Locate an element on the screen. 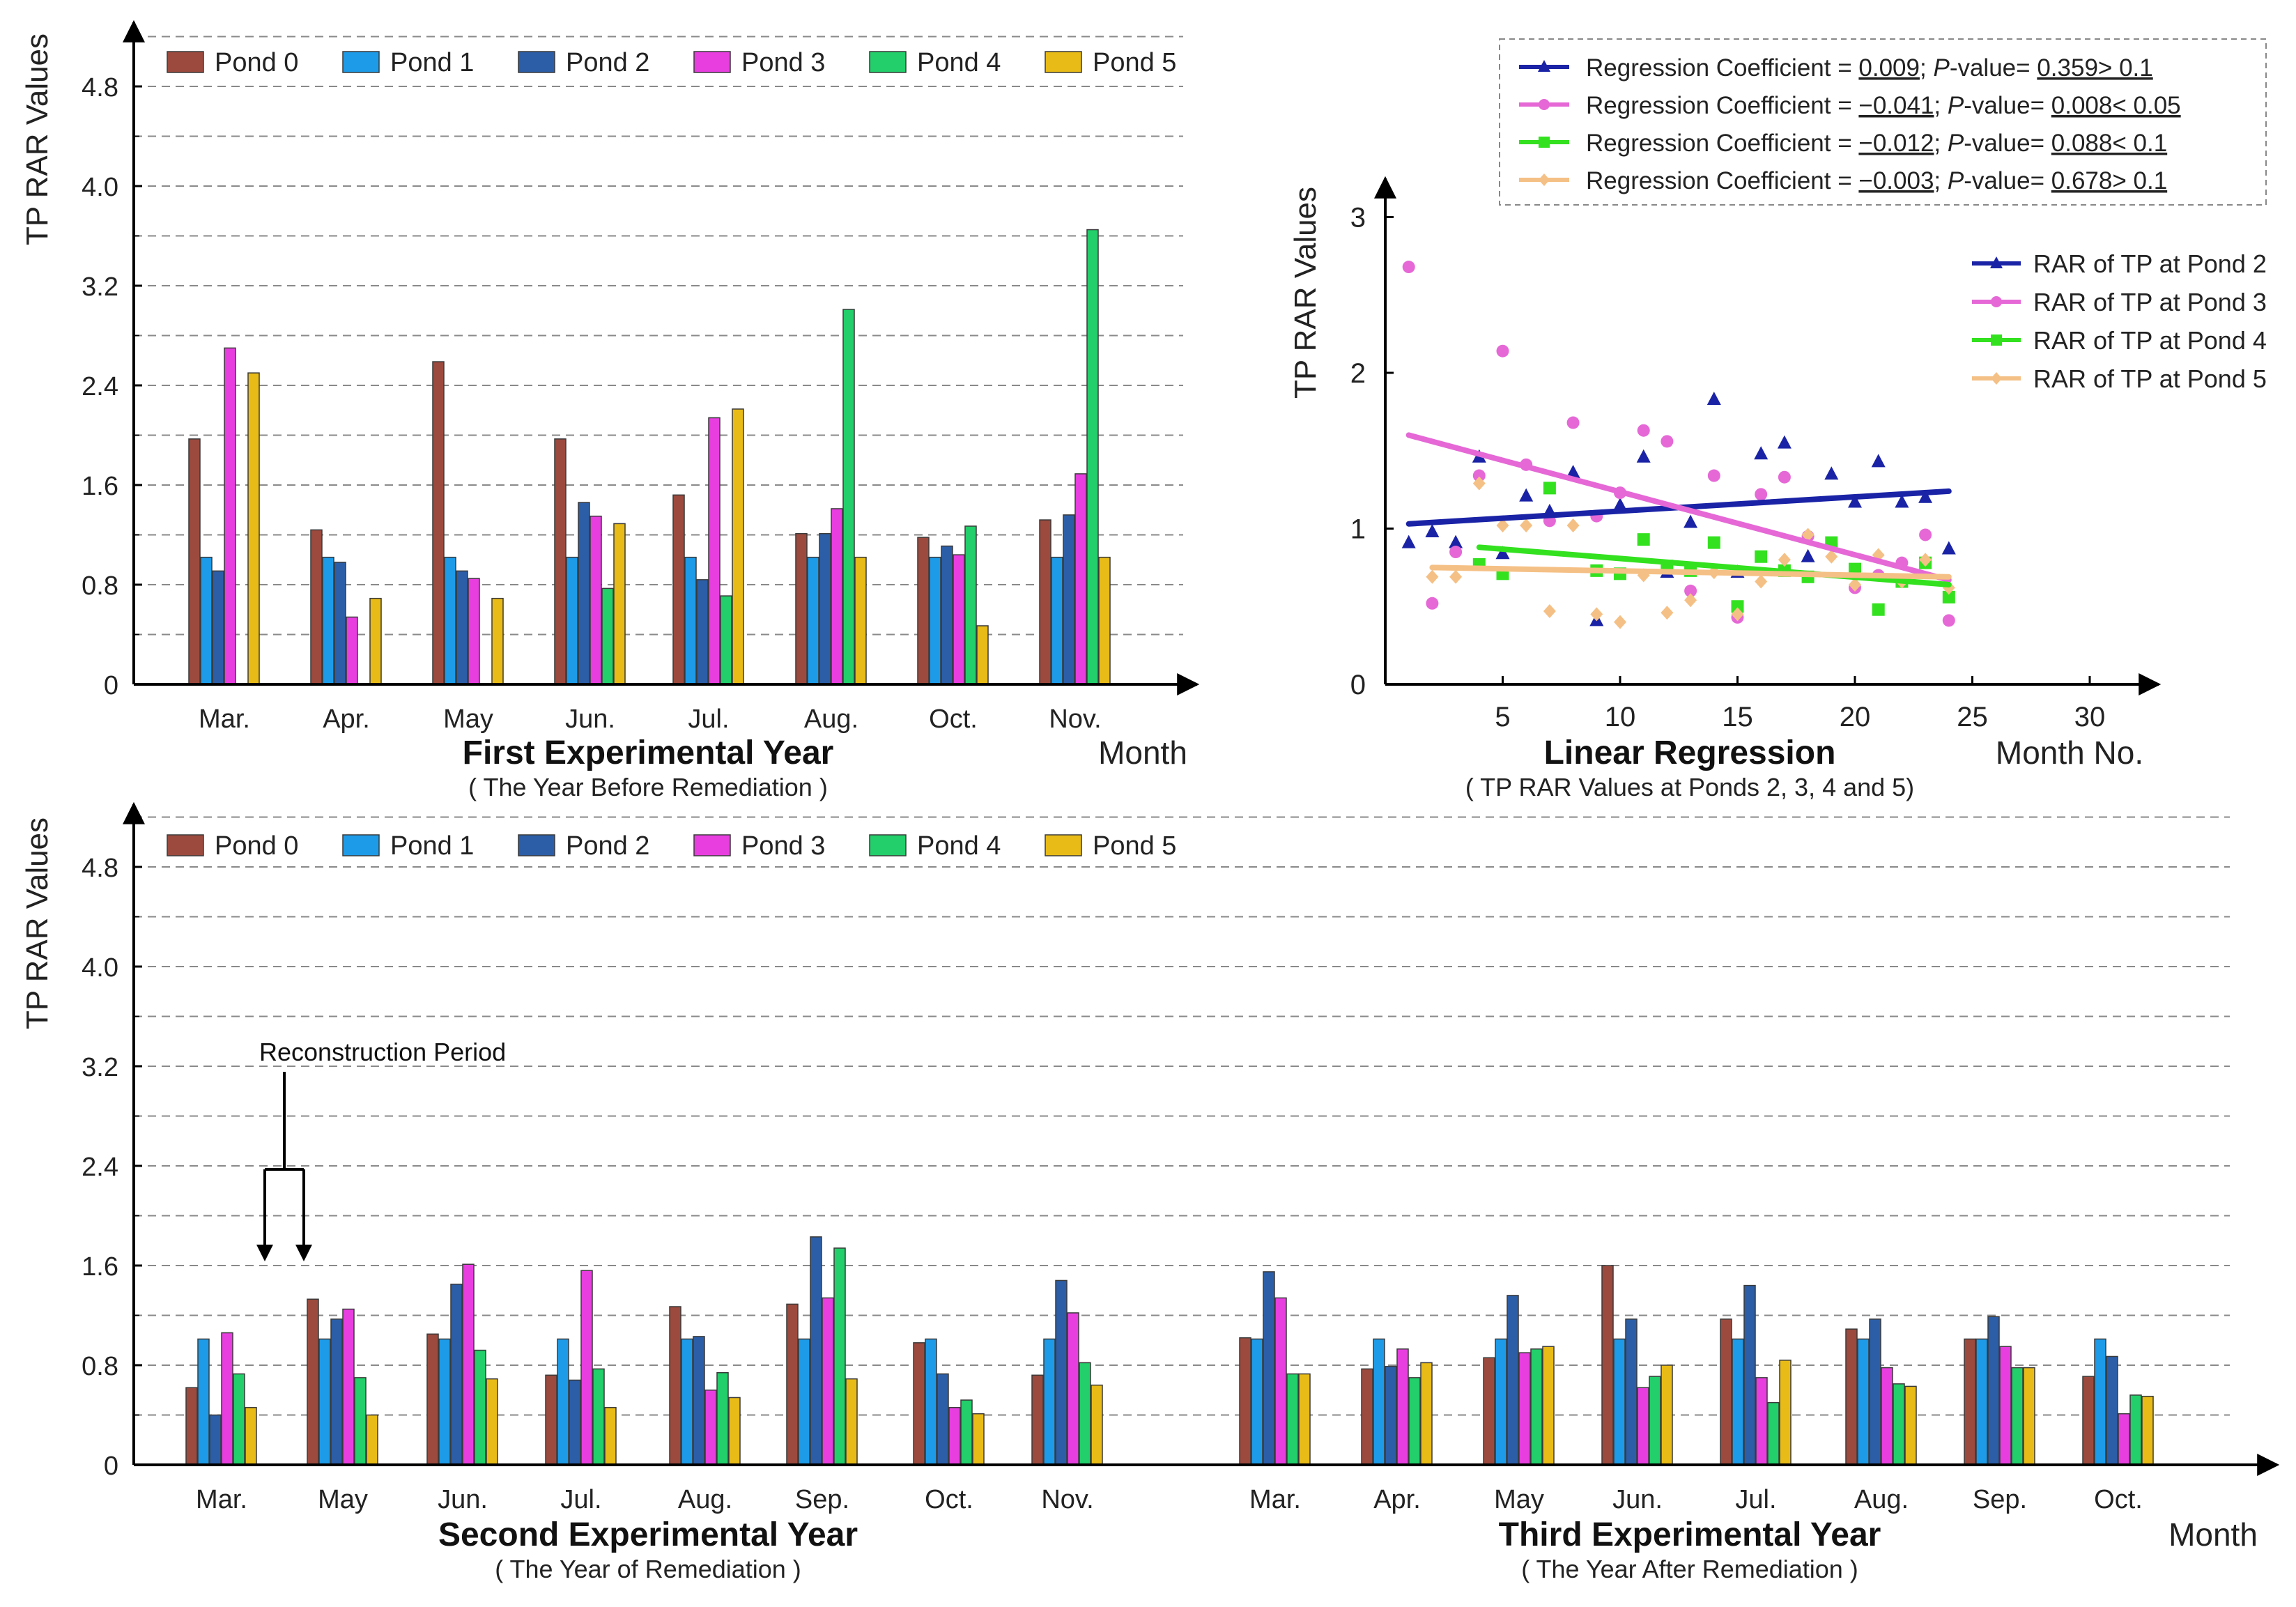 Image resolution: width=2296 pixels, height=1607 pixels. second-third-y-axis-label: TP RAR Values is located at coordinates (37, 923).